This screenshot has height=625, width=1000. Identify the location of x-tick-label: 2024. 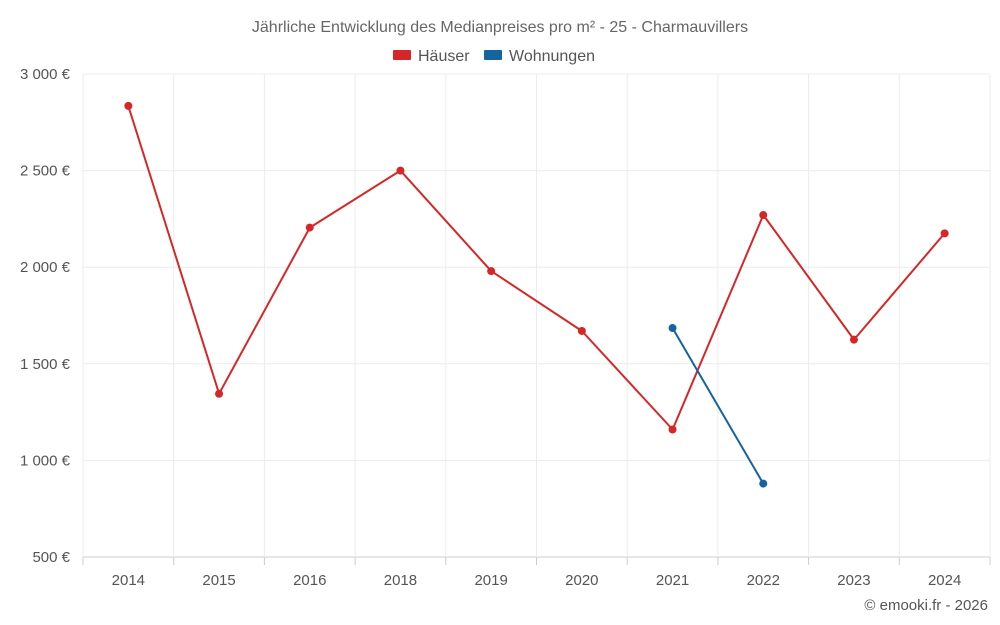
(944, 580).